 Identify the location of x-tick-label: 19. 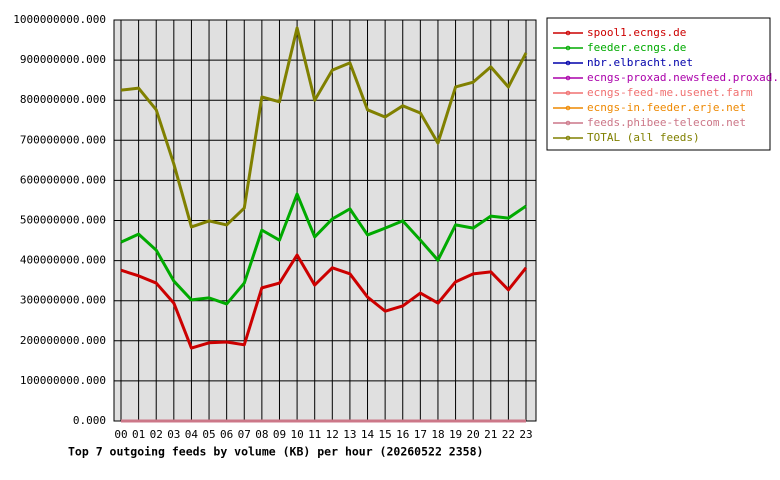
(455, 434).